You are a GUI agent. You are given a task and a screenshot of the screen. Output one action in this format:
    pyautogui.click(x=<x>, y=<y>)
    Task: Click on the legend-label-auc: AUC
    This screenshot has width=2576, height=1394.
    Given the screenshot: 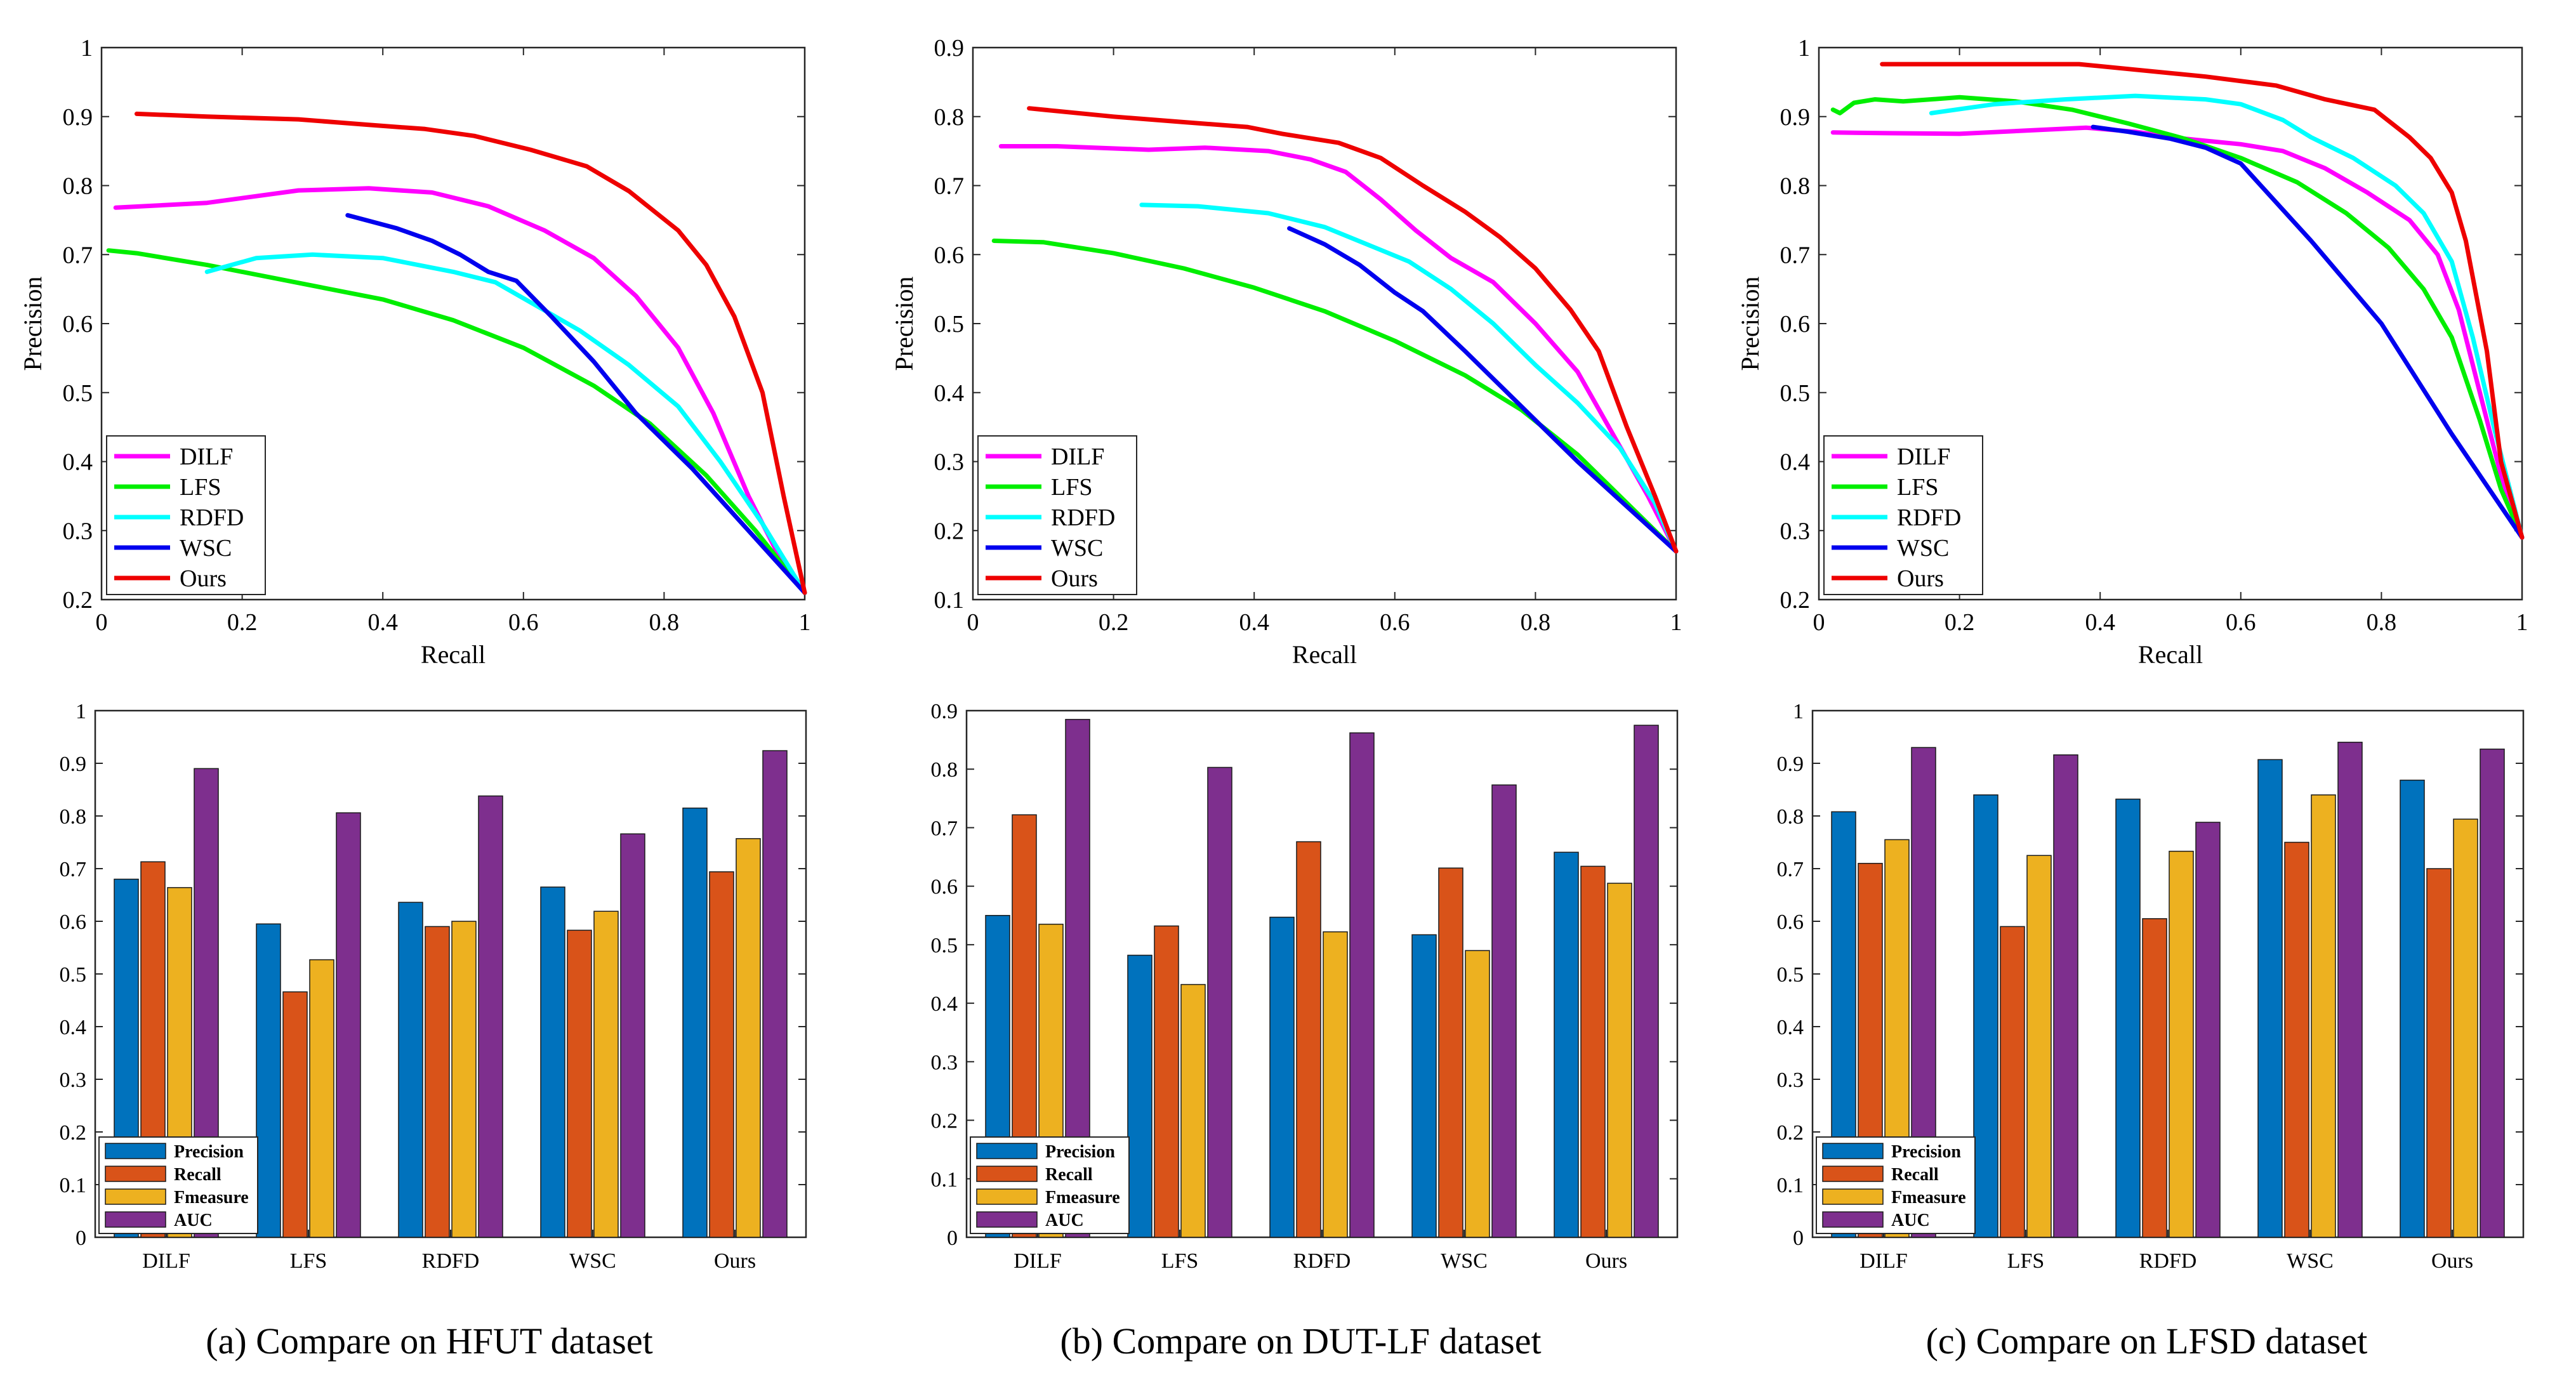 What is the action you would take?
    pyautogui.click(x=194, y=1220)
    